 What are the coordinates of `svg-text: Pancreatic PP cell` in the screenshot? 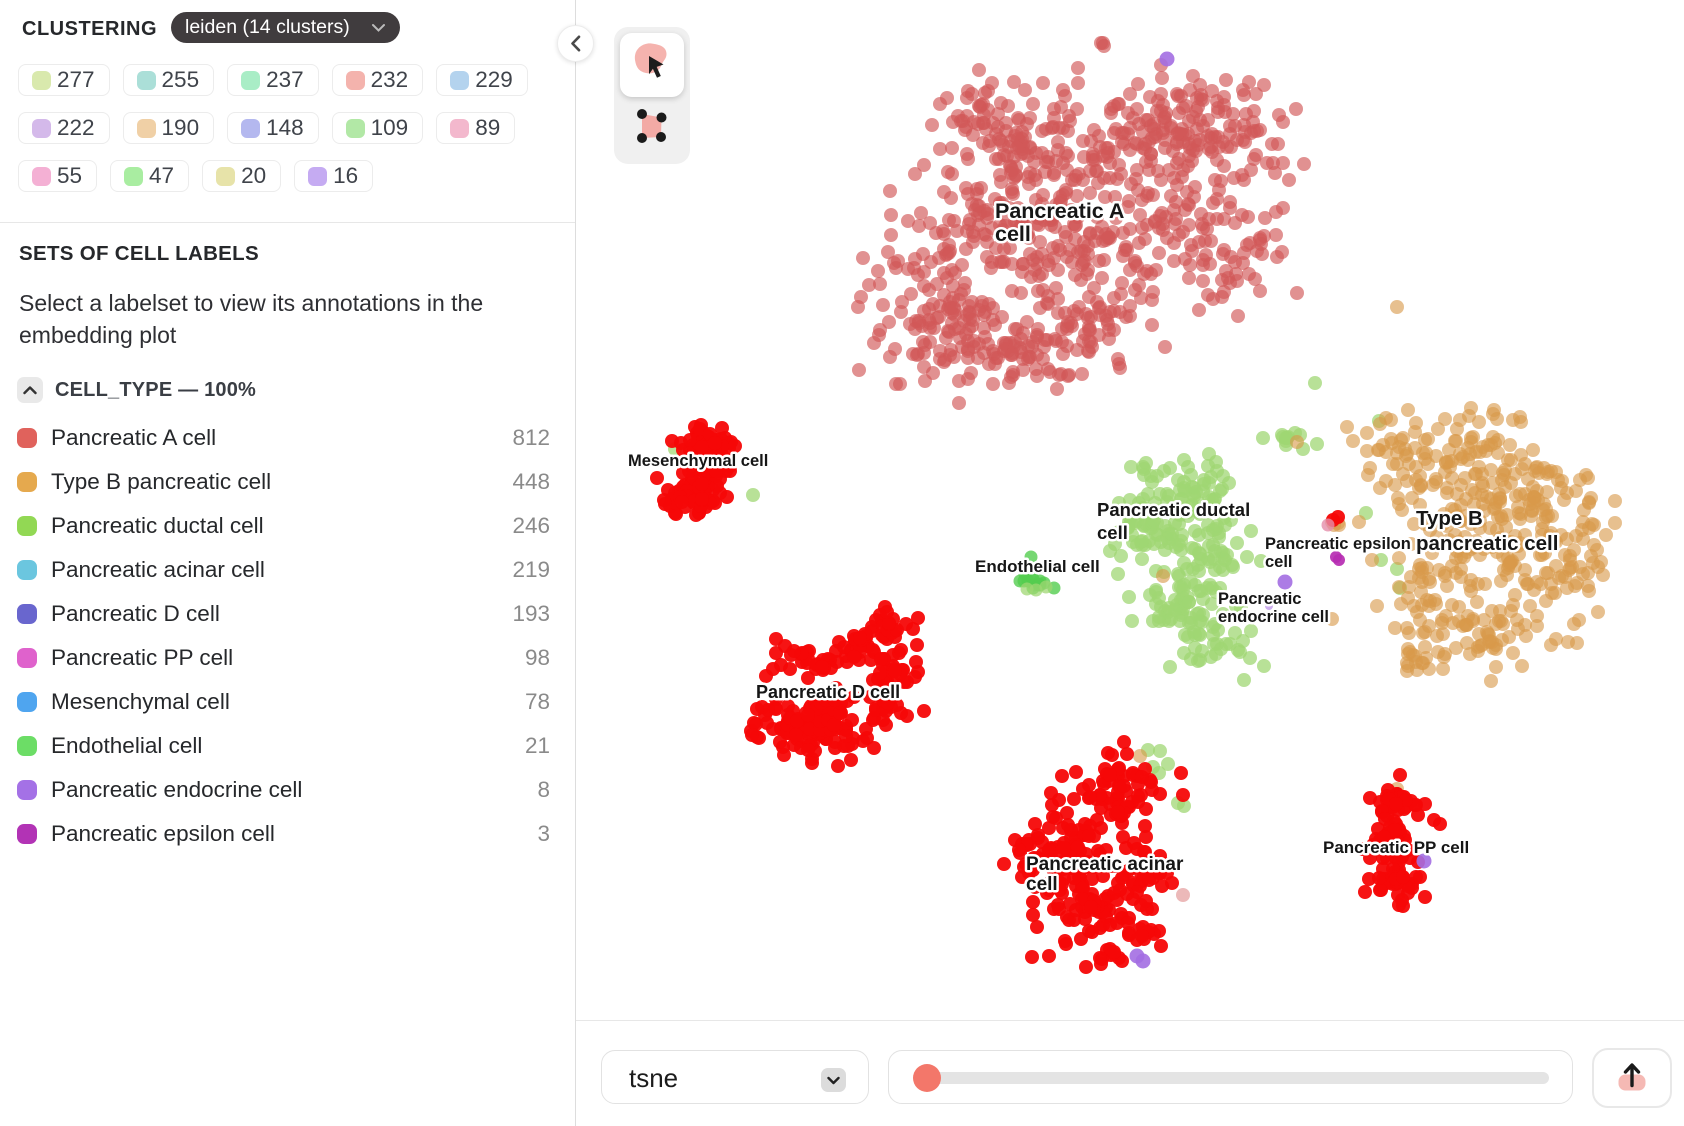 It's located at (1396, 847).